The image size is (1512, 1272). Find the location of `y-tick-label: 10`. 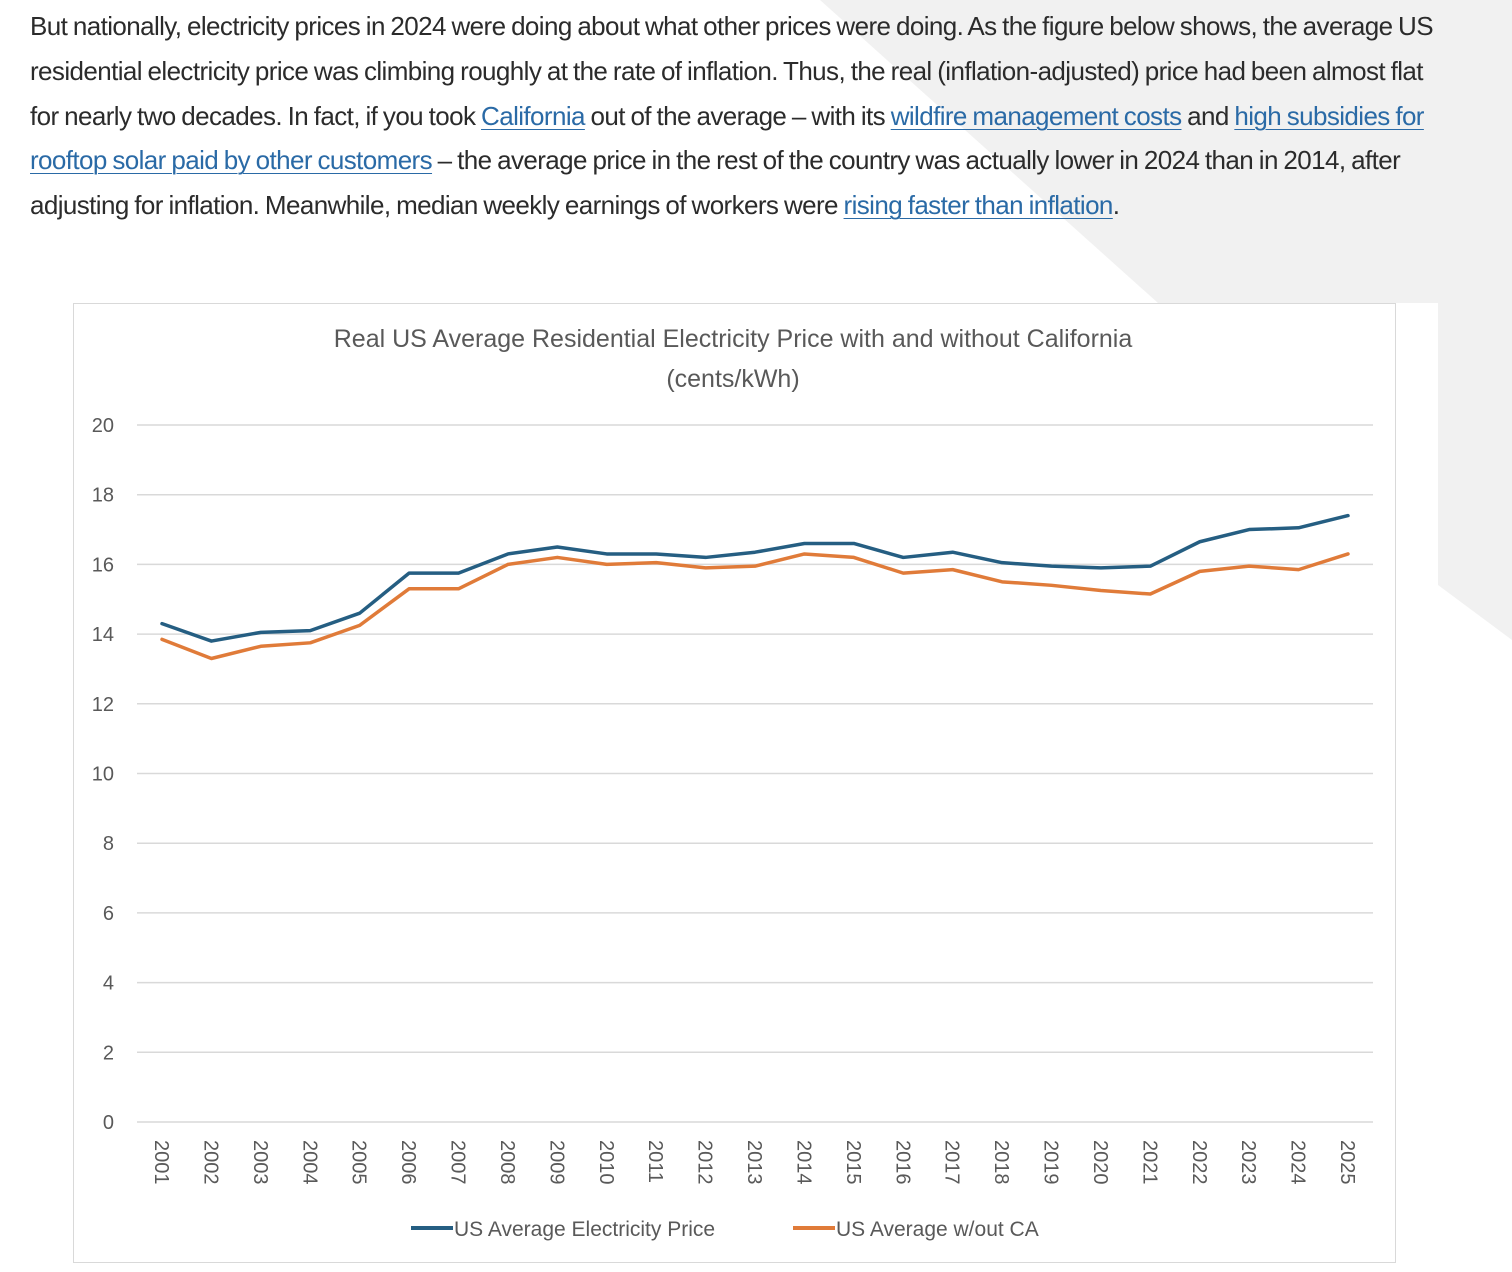

y-tick-label: 10 is located at coordinates (103, 775).